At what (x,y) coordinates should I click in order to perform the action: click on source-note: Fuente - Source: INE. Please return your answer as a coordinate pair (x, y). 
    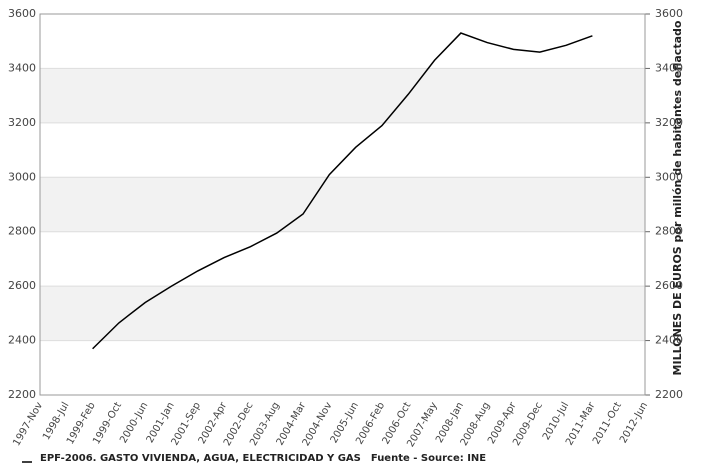
    Looking at the image, I should click on (428, 458).